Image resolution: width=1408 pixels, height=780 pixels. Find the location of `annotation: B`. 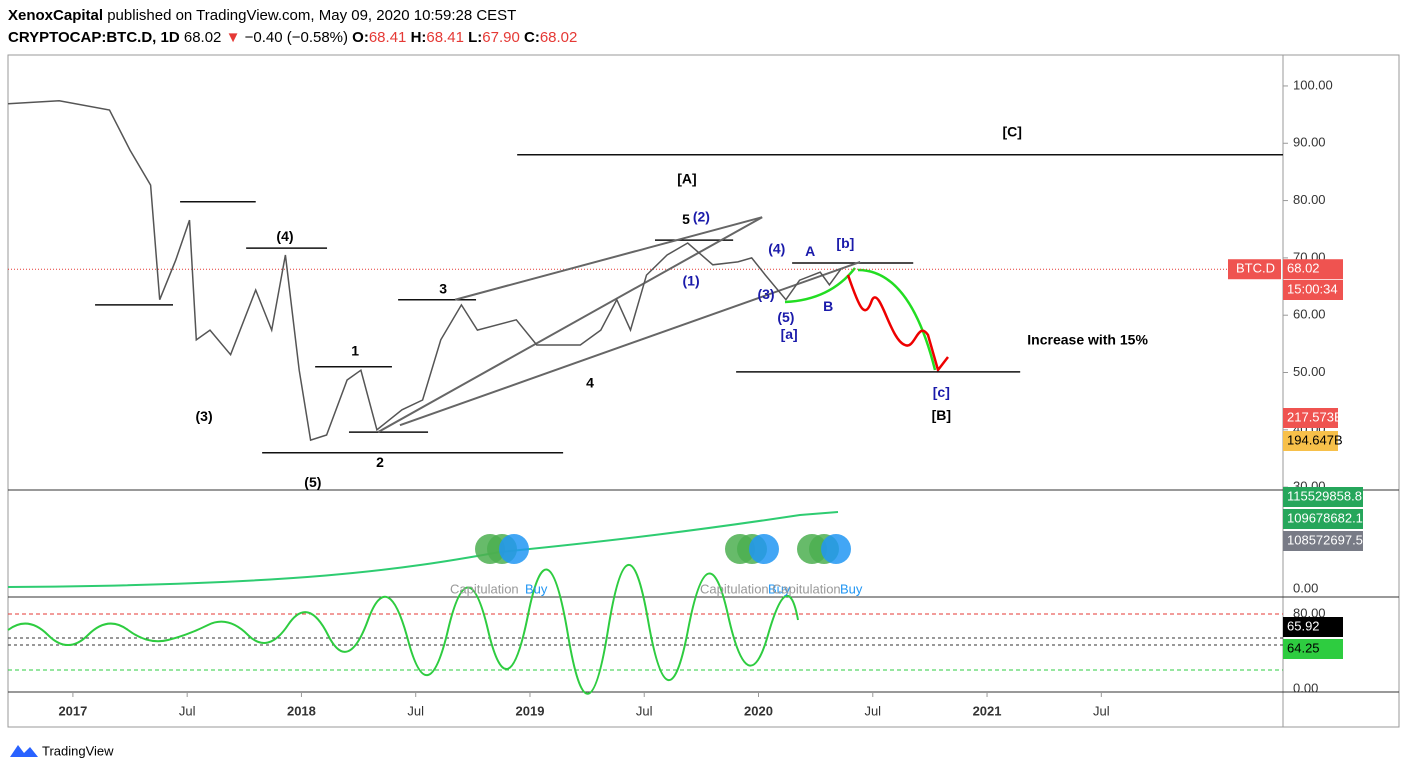

annotation: B is located at coordinates (828, 306).